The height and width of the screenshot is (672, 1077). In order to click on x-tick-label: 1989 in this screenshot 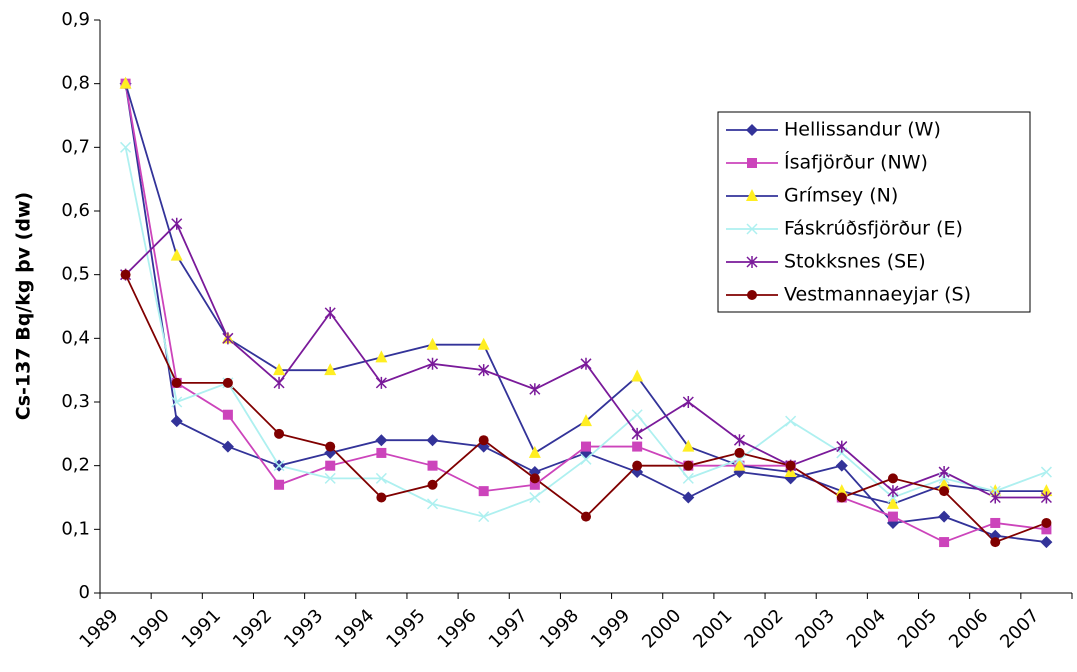, I will do `click(98, 628)`.